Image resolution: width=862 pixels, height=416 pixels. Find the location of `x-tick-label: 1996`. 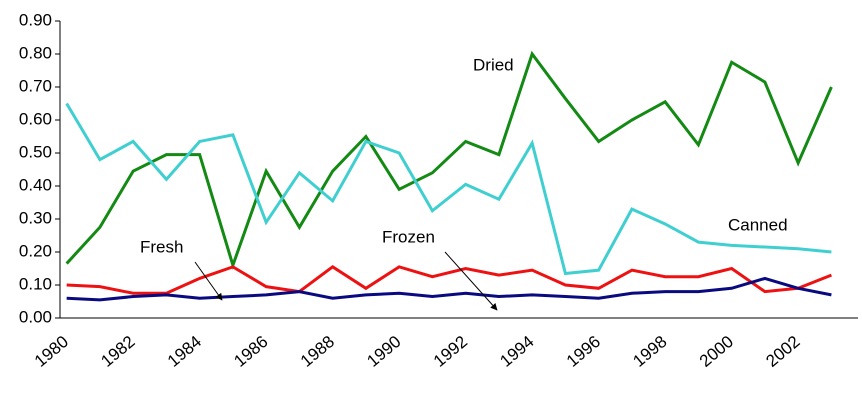

x-tick-label: 1996 is located at coordinates (583, 351).